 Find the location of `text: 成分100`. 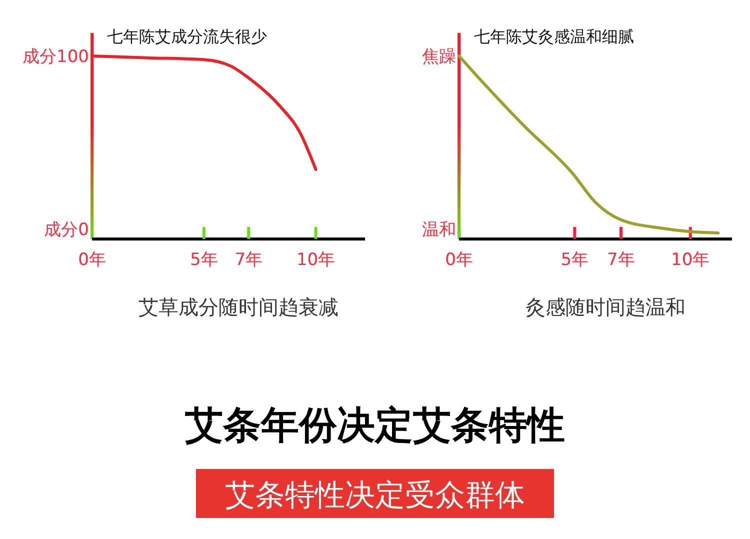

text: 成分100 is located at coordinates (55, 56).